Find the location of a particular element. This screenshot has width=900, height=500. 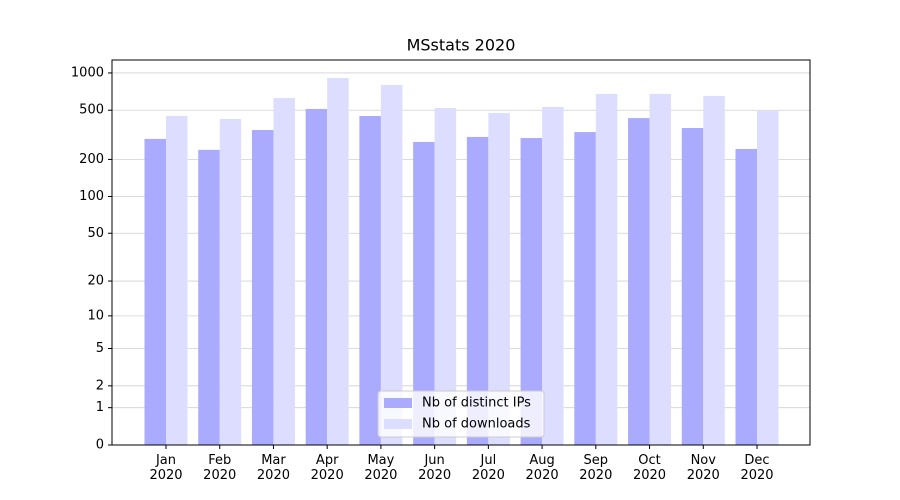

x-tick-label: Feb 2020 is located at coordinates (220, 468).